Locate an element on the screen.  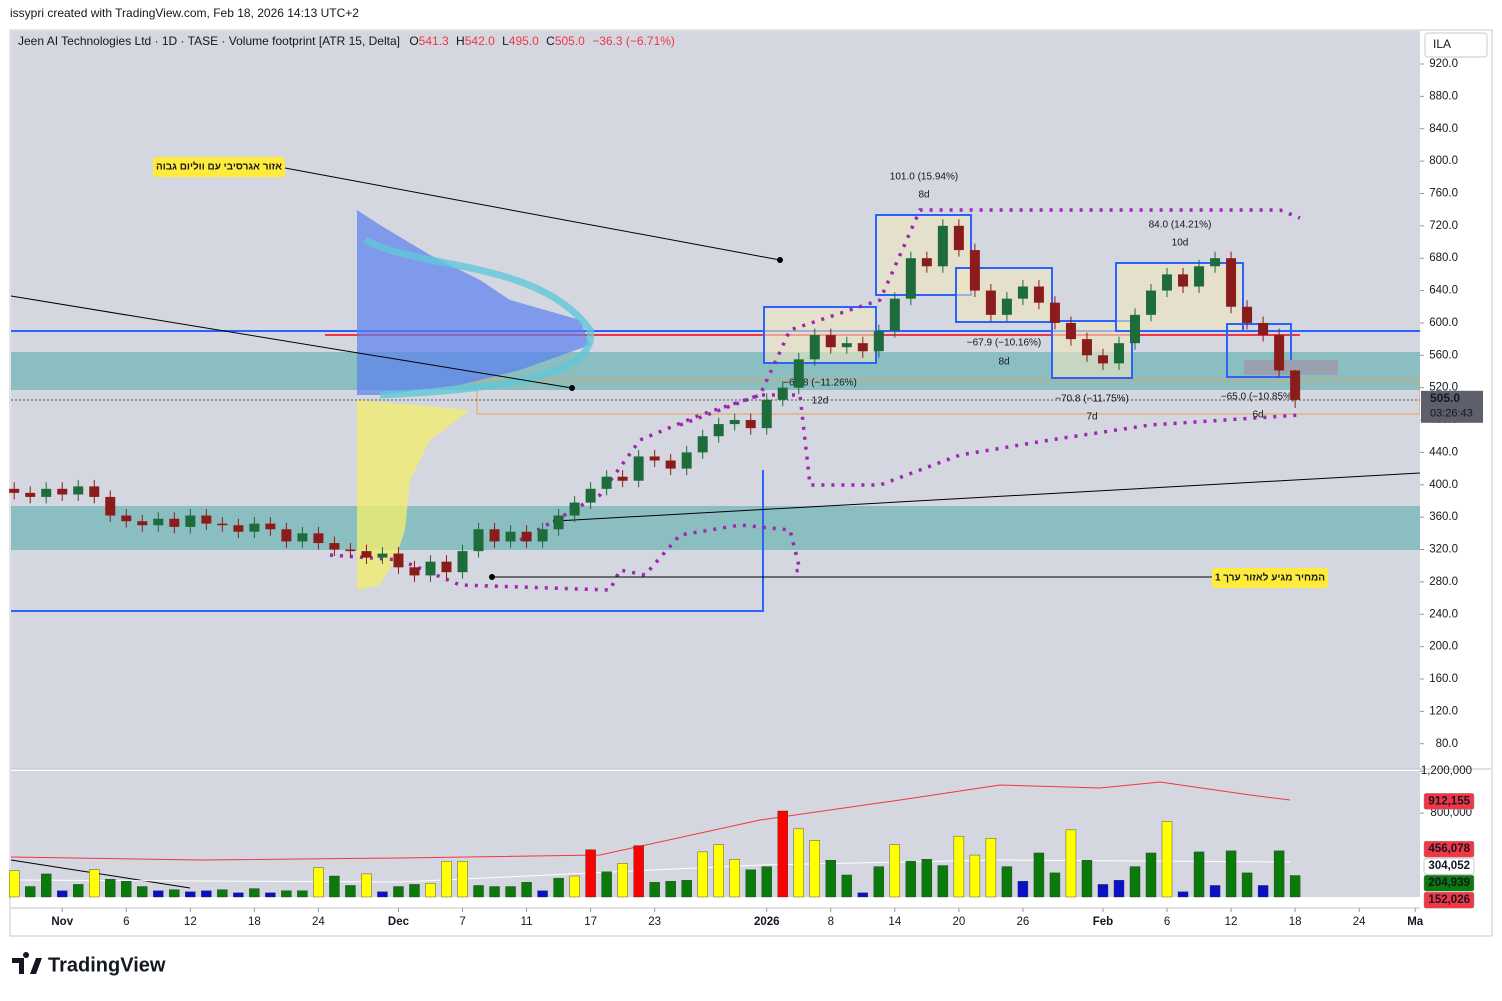
measure: −69.8 (−11.26%) is located at coordinates (820, 383).